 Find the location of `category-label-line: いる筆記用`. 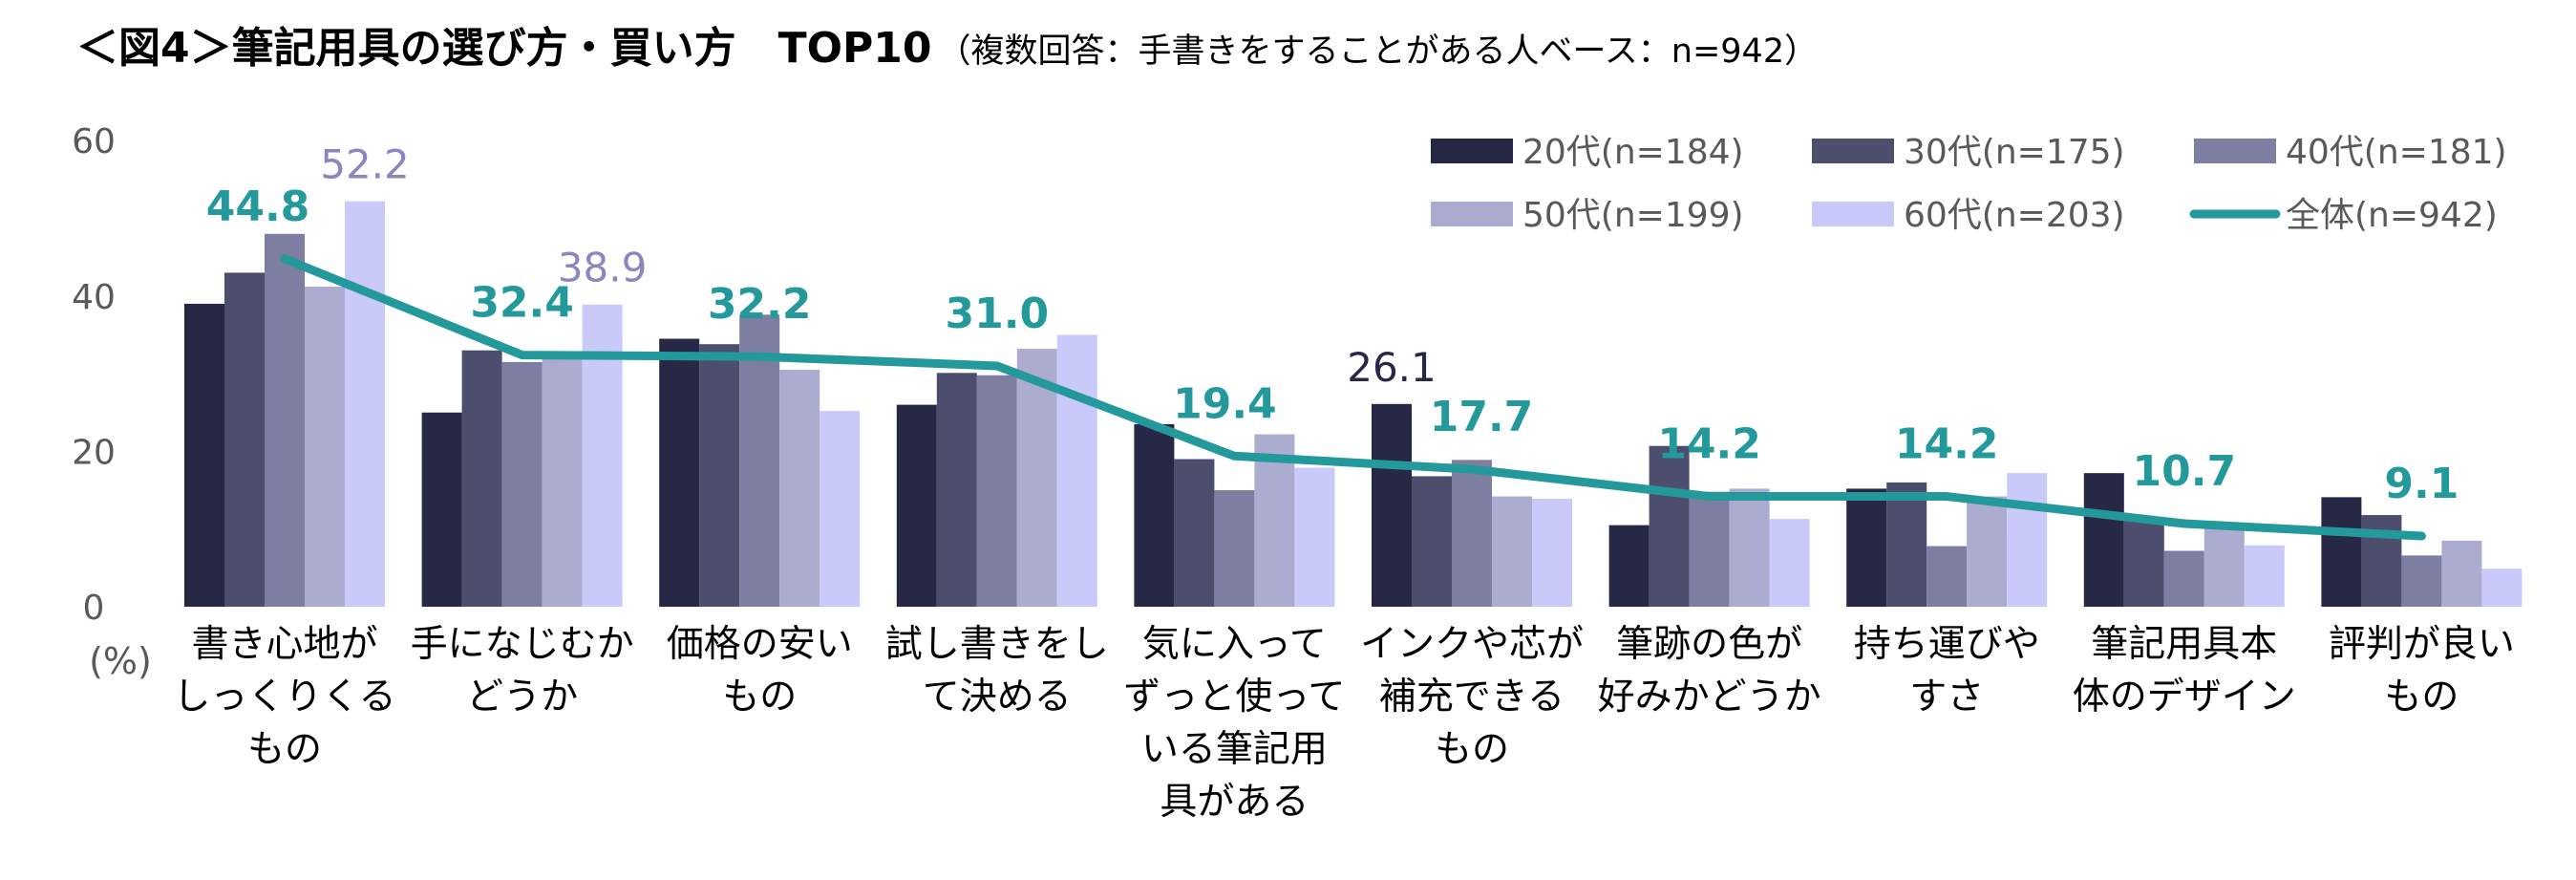

category-label-line: いる筆記用 is located at coordinates (1234, 749).